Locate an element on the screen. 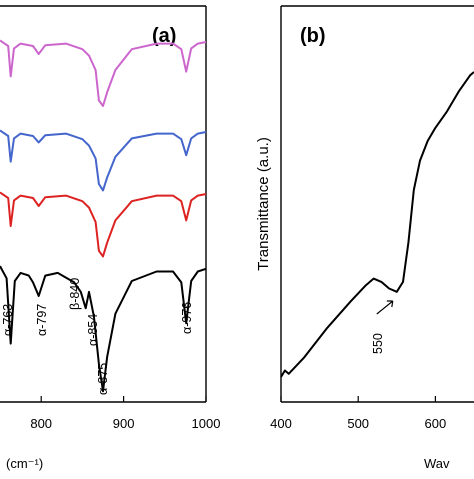 Image resolution: width=474 pixels, height=479 pixels. panel-b-arrow-icon is located at coordinates (385, 307).